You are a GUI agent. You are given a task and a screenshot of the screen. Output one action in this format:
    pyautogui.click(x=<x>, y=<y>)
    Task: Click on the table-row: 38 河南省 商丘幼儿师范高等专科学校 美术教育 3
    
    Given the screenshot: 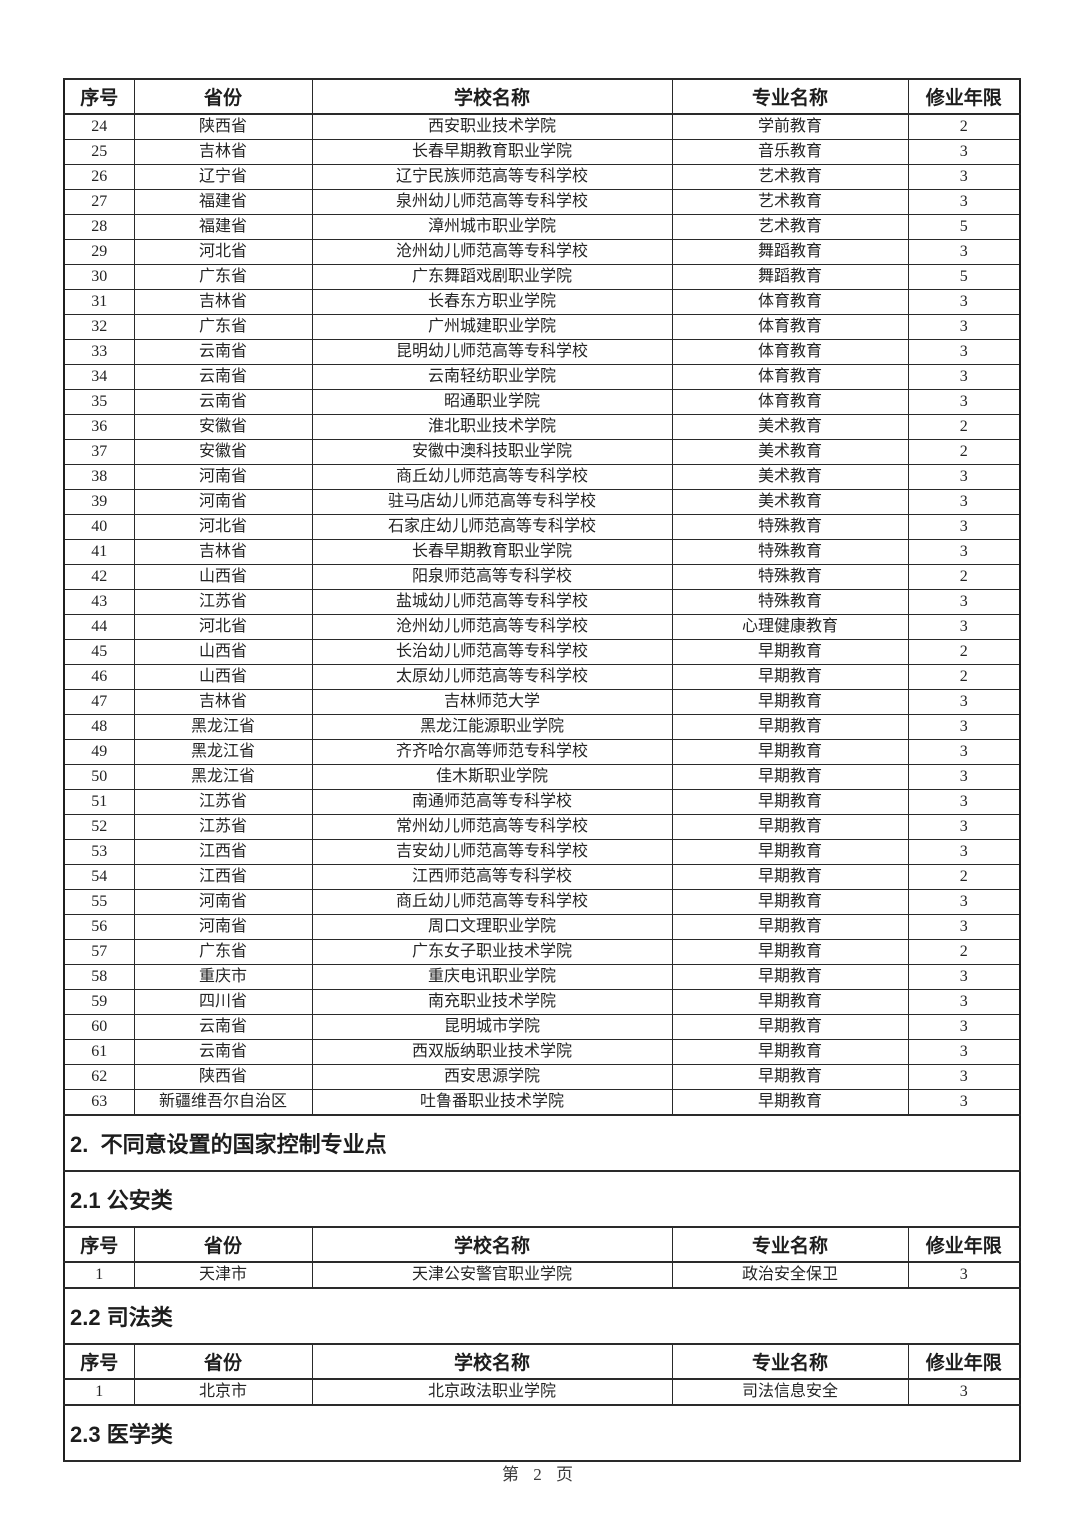 What is the action you would take?
    pyautogui.click(x=542, y=477)
    